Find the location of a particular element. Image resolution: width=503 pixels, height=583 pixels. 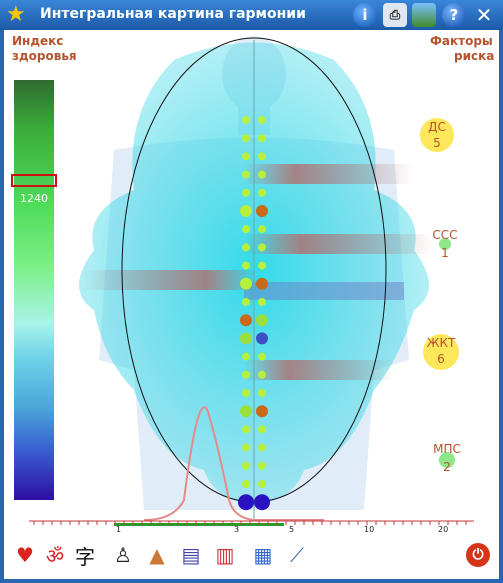

om-icon: ॐ is located at coordinates (55, 555).